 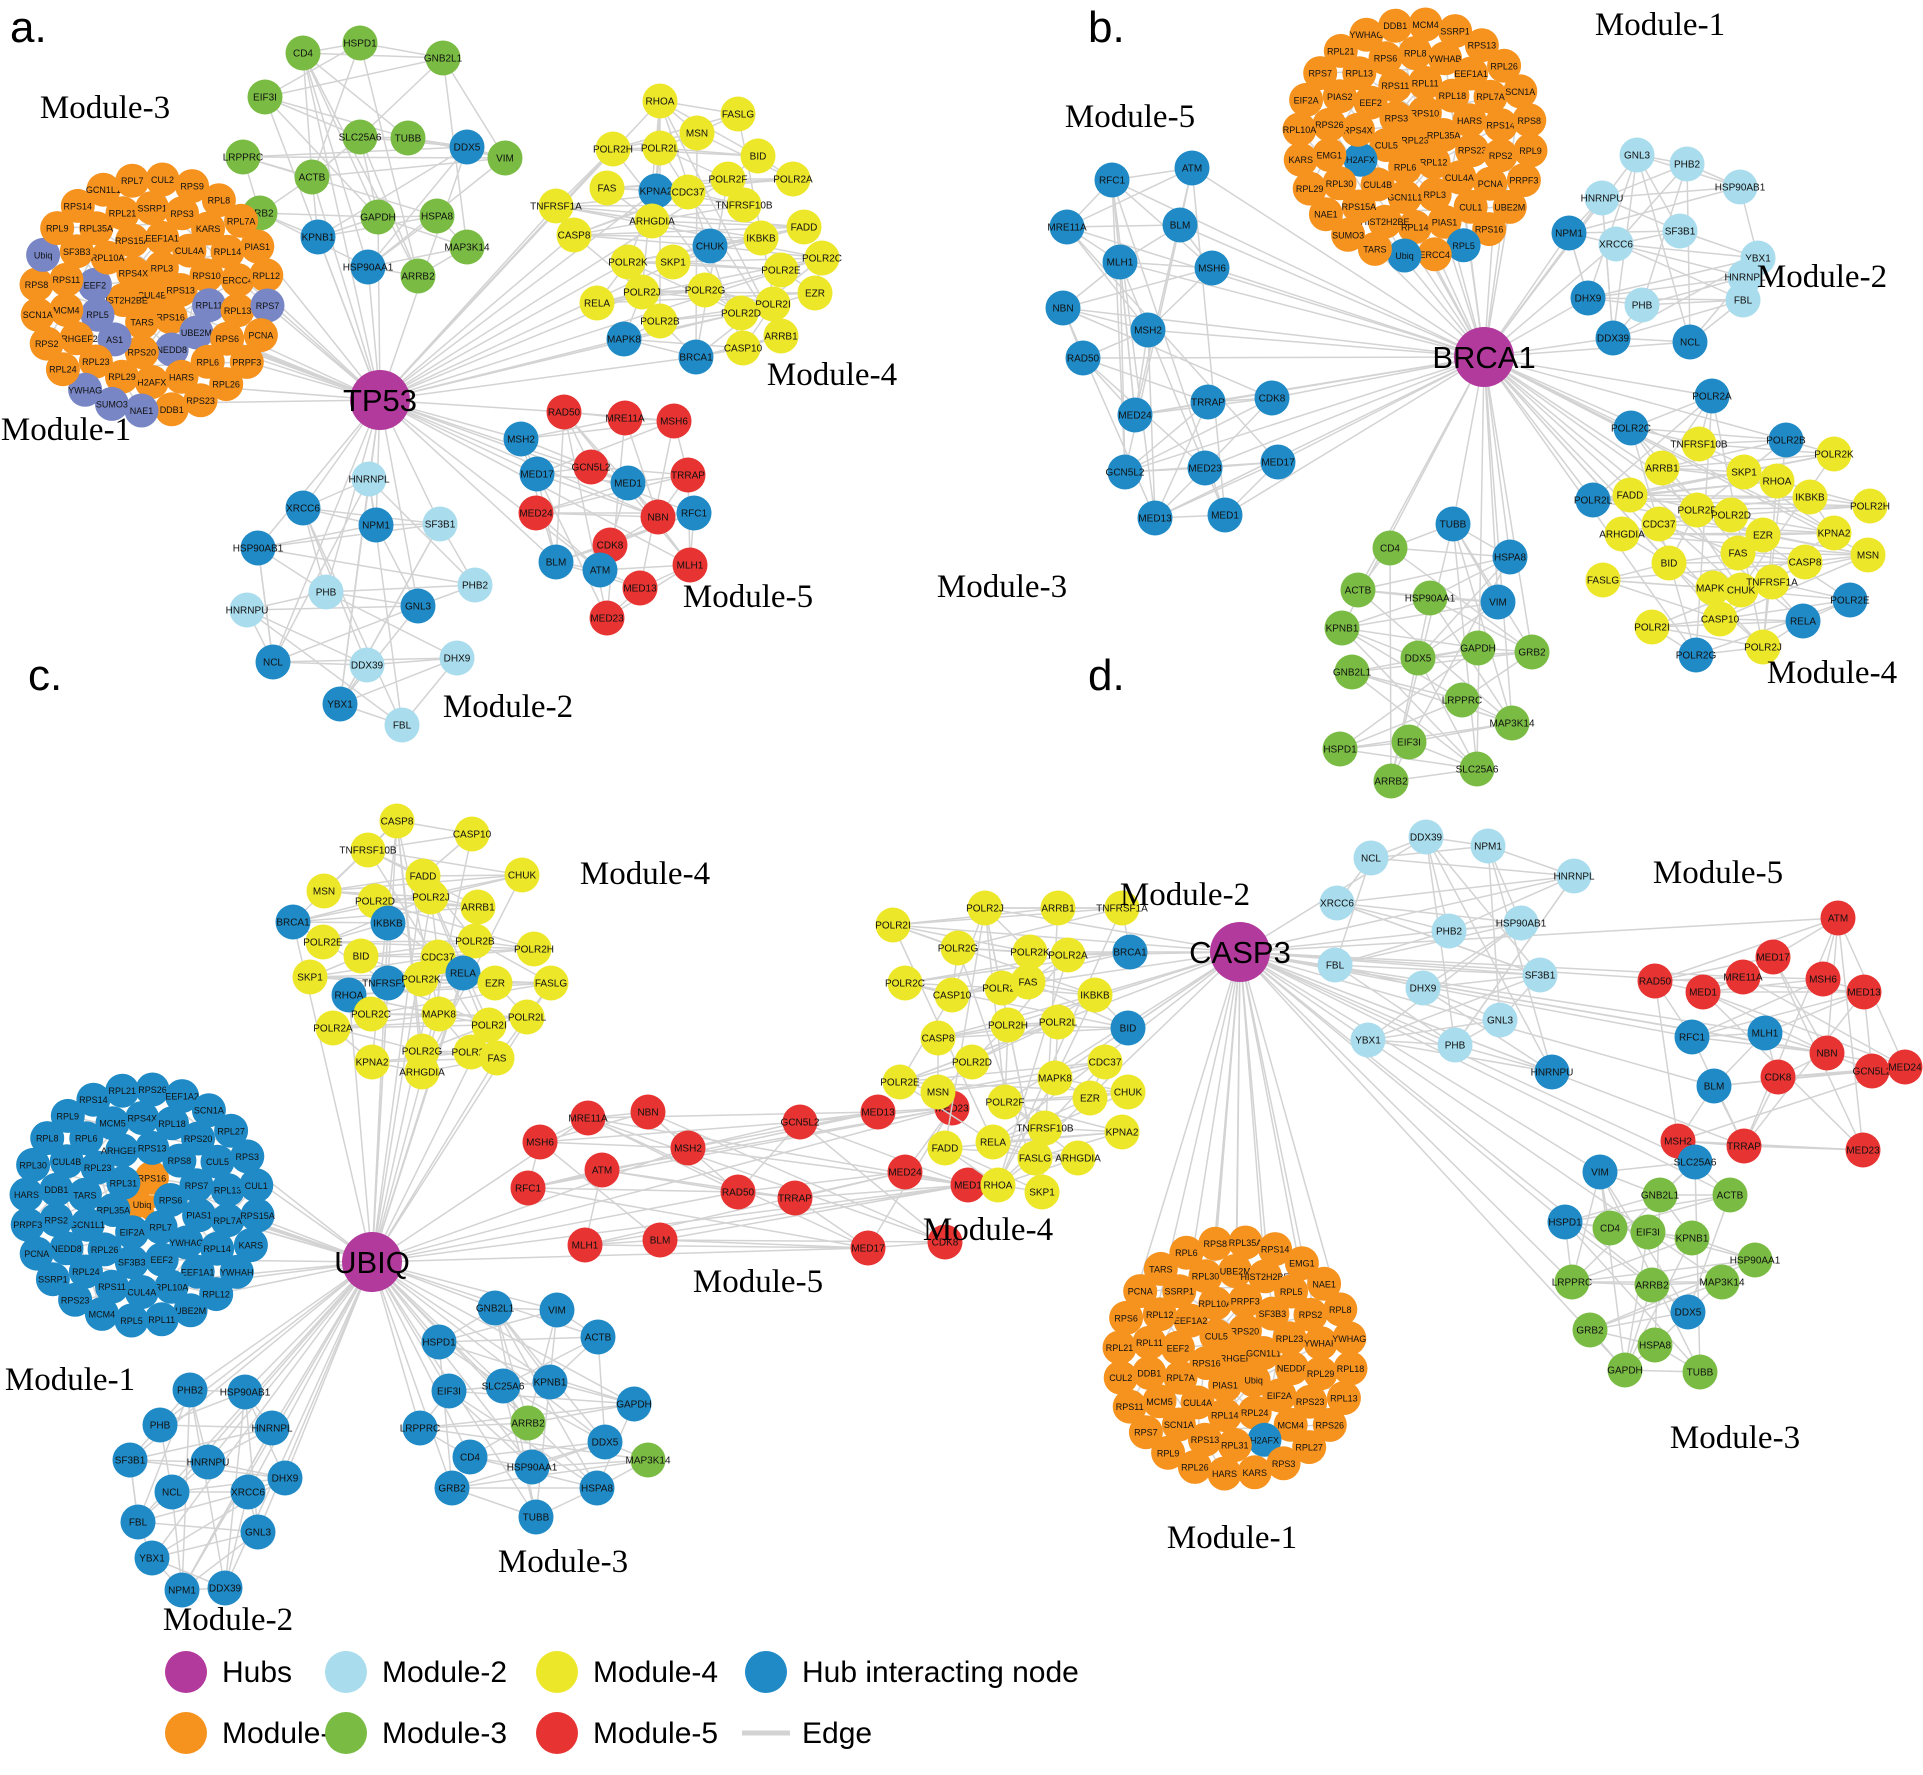 What do you see at coordinates (1520, 91) in the screenshot?
I see `node-SCN1A: SCN1A` at bounding box center [1520, 91].